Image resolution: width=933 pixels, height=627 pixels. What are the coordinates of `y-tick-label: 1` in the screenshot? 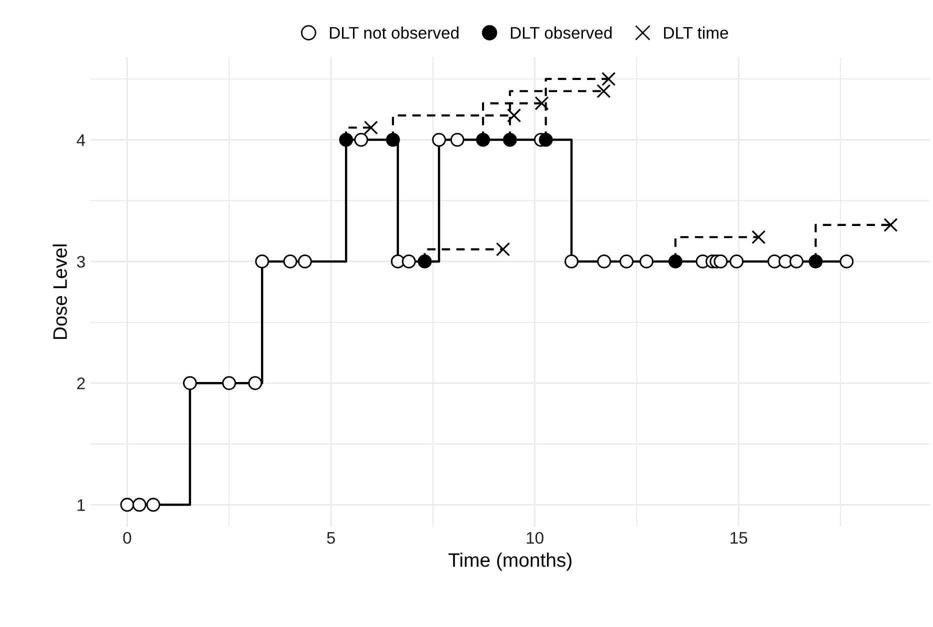 It's located at (81, 505).